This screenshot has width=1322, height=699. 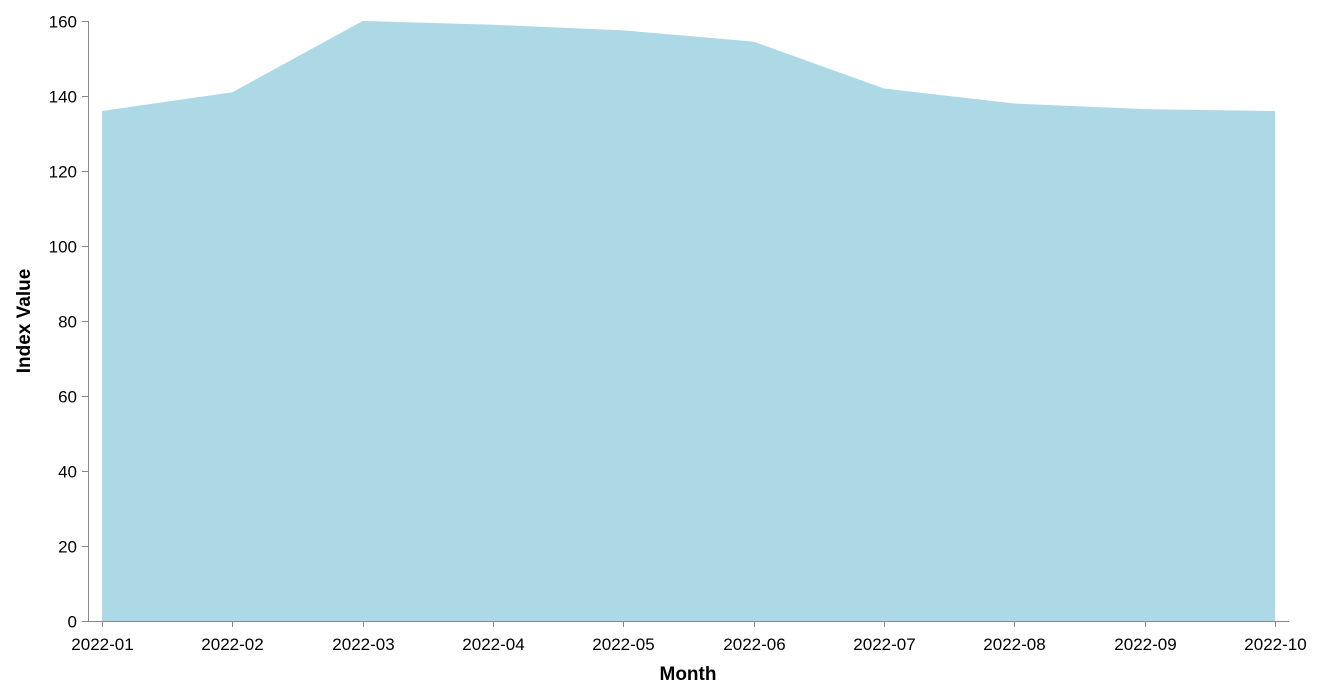 What do you see at coordinates (623, 644) in the screenshot?
I see `x-tick-label-2022-05: 2022-05` at bounding box center [623, 644].